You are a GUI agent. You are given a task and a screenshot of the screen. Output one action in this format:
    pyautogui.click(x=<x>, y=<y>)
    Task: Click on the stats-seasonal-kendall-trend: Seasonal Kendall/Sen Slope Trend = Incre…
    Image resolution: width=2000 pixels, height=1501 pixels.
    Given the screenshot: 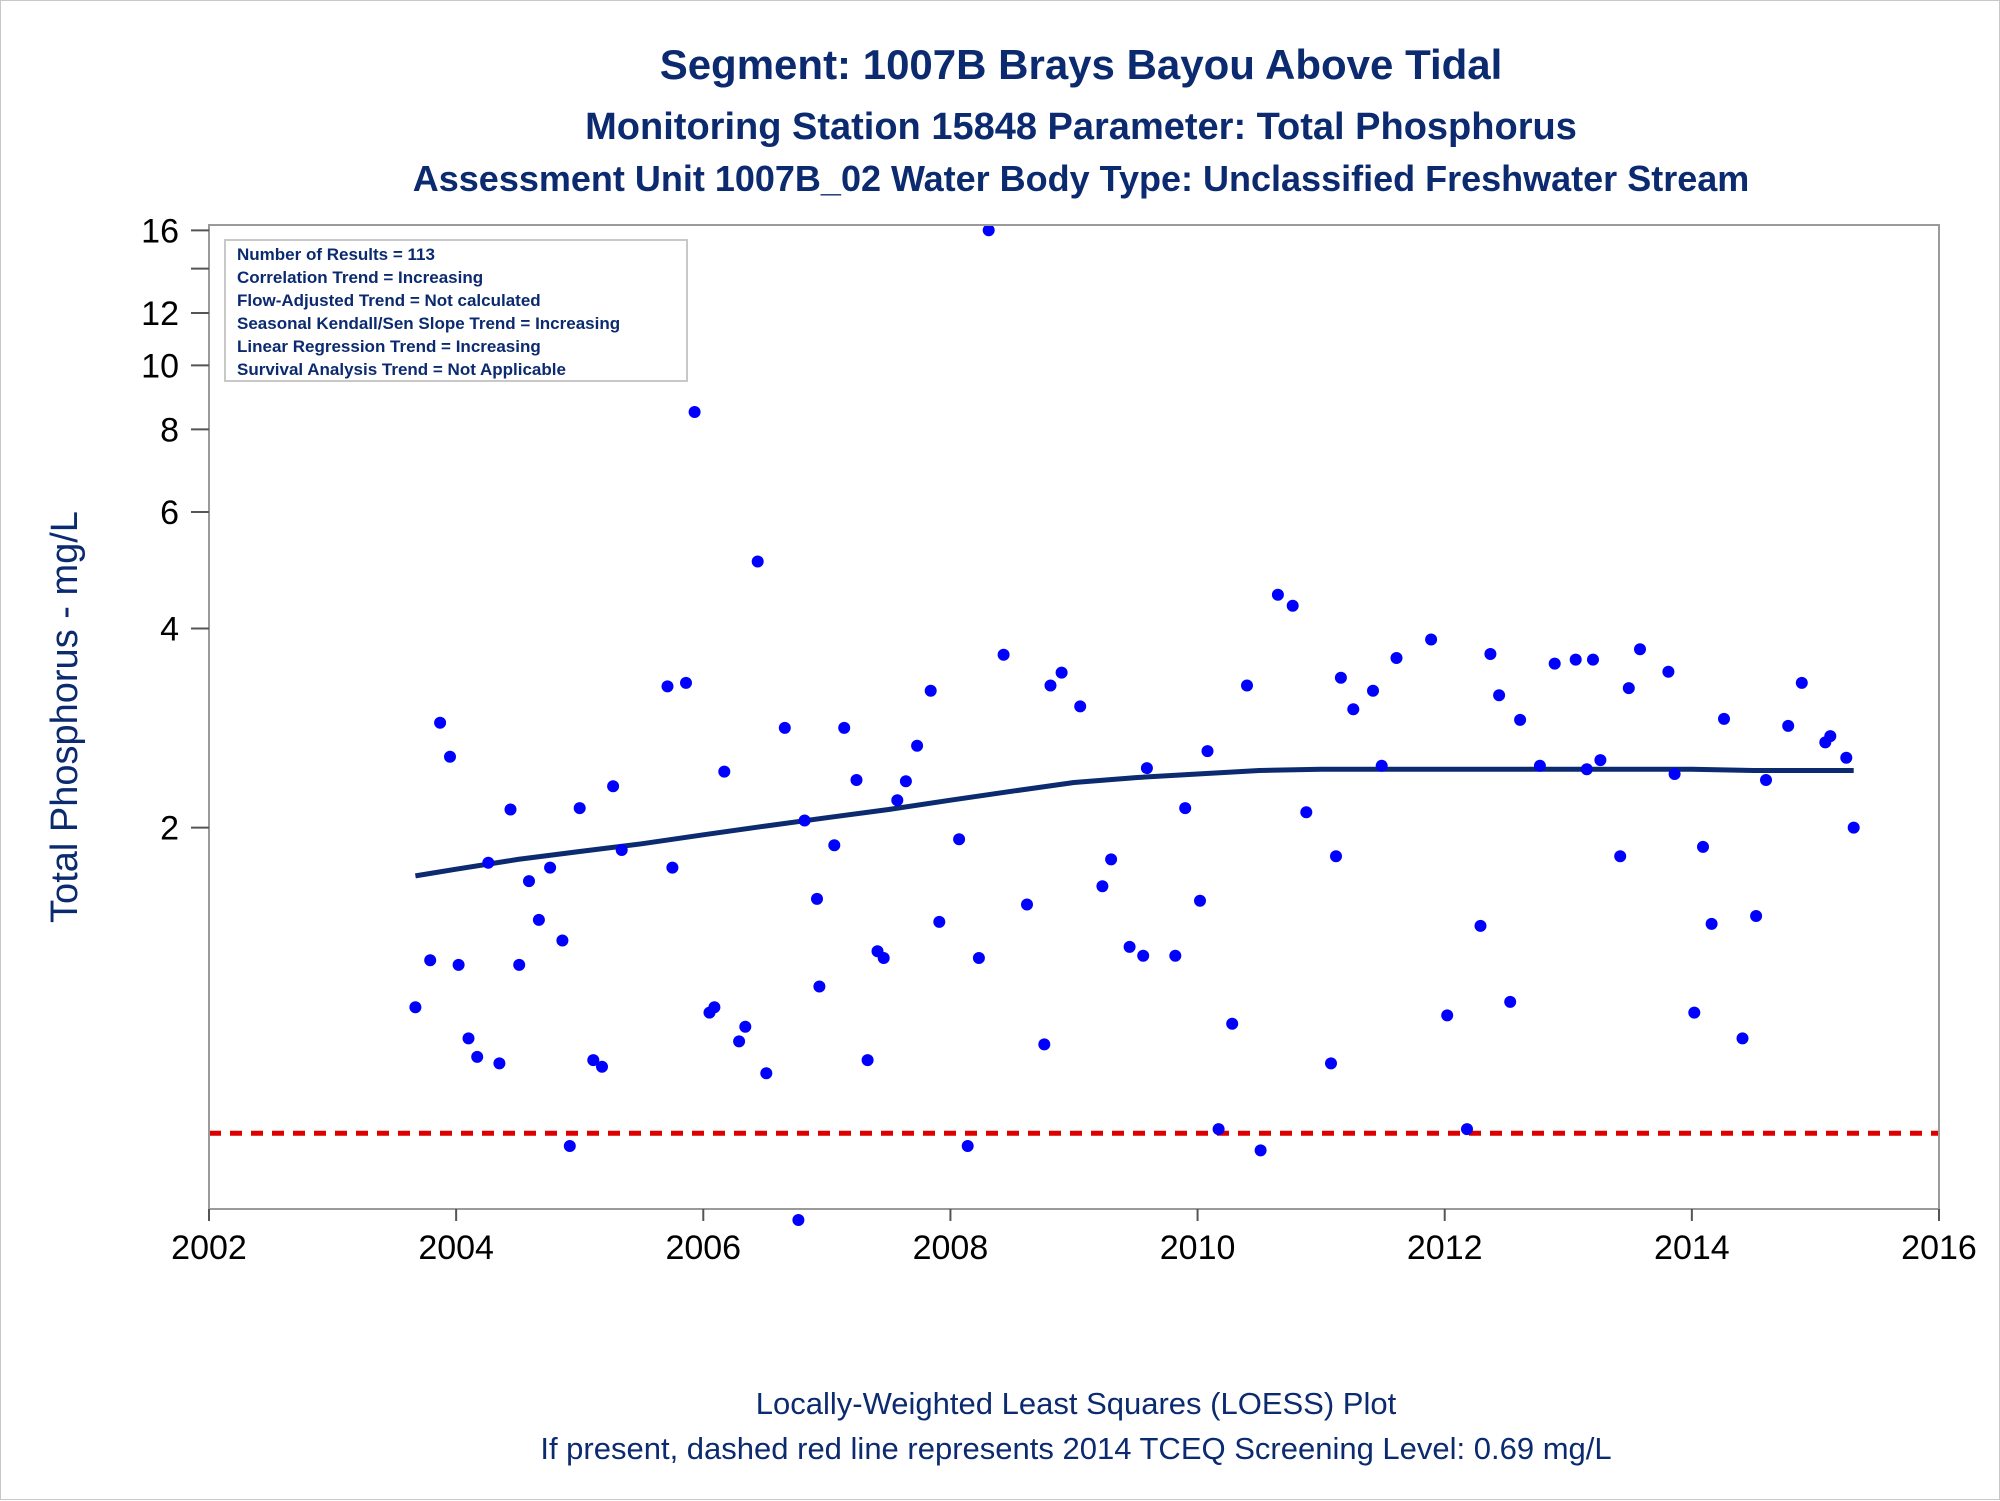 What is the action you would take?
    pyautogui.click(x=428, y=323)
    